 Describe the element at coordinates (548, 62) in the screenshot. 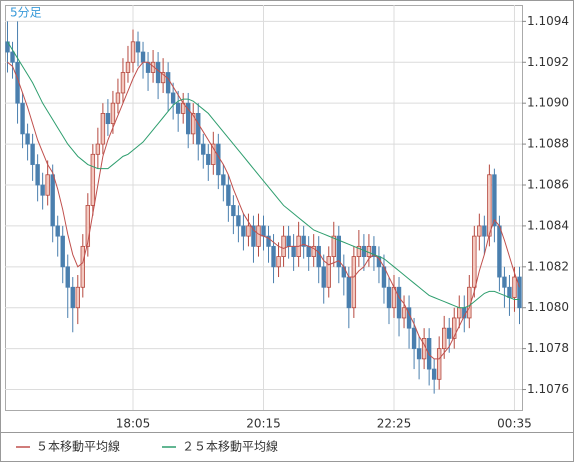

I see `y-tick-label: 1.1092` at that location.